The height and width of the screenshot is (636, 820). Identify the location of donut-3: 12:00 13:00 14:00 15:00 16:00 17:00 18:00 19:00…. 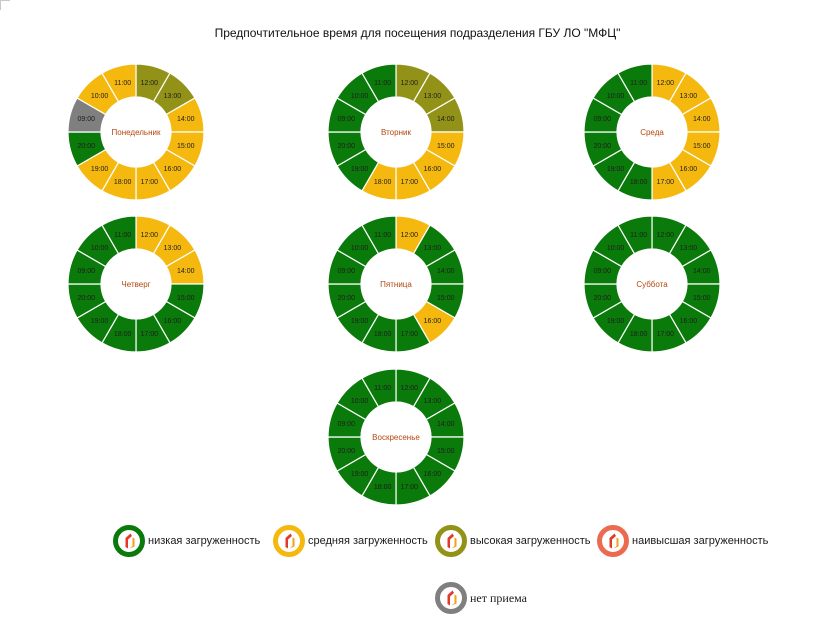
(652, 132).